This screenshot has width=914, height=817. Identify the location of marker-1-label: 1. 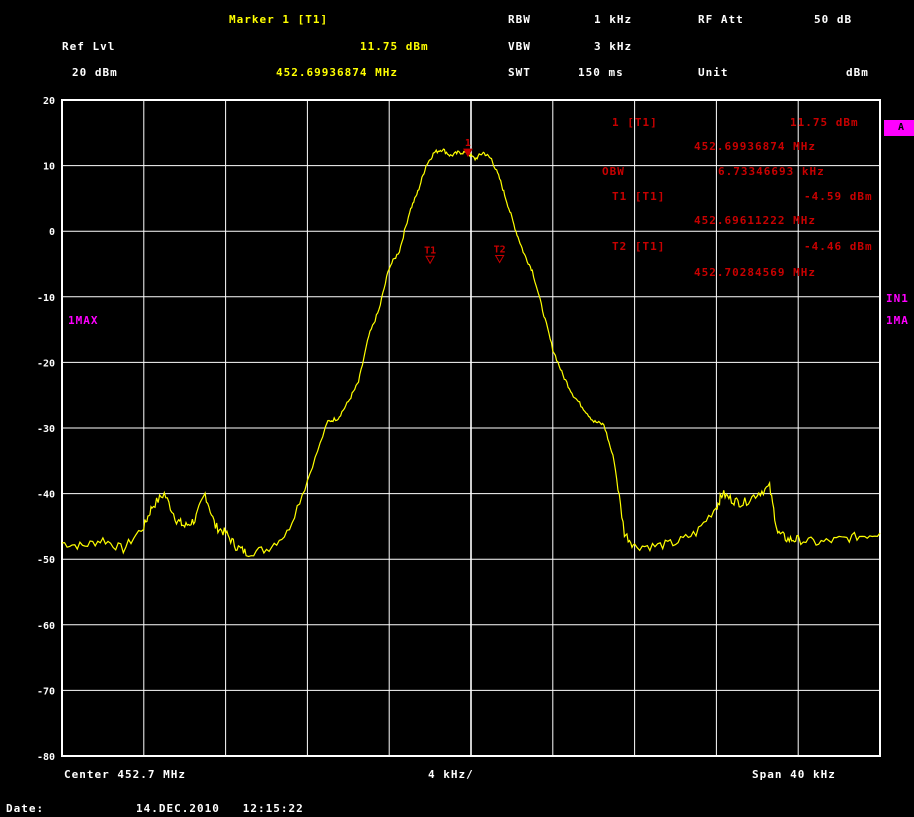
(468, 143).